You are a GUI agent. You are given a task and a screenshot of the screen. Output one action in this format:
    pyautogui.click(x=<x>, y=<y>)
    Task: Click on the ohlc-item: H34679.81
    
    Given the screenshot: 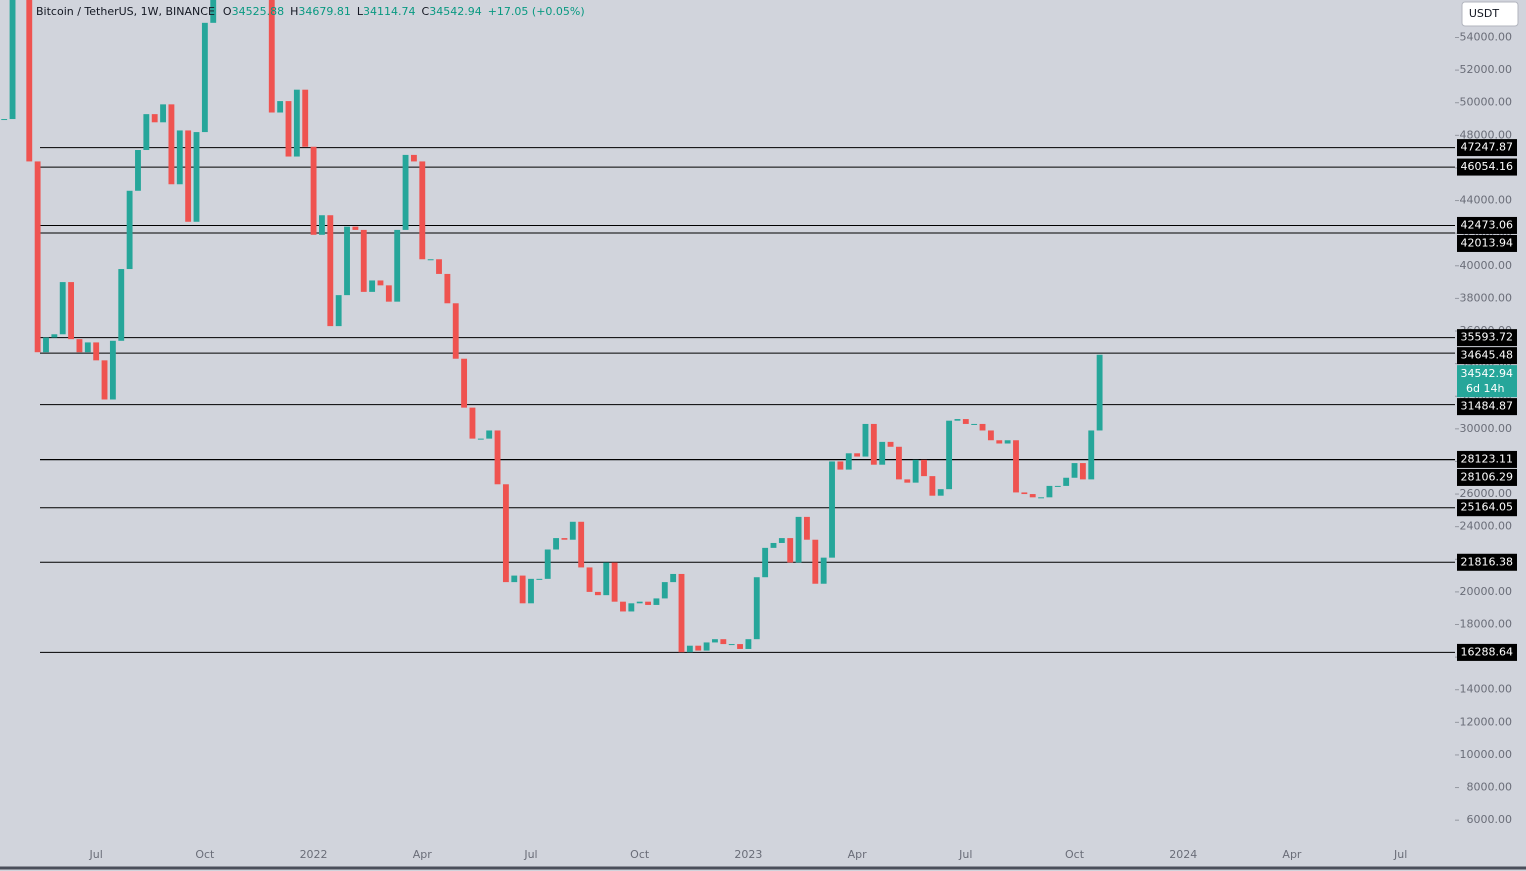 What is the action you would take?
    pyautogui.click(x=320, y=11)
    